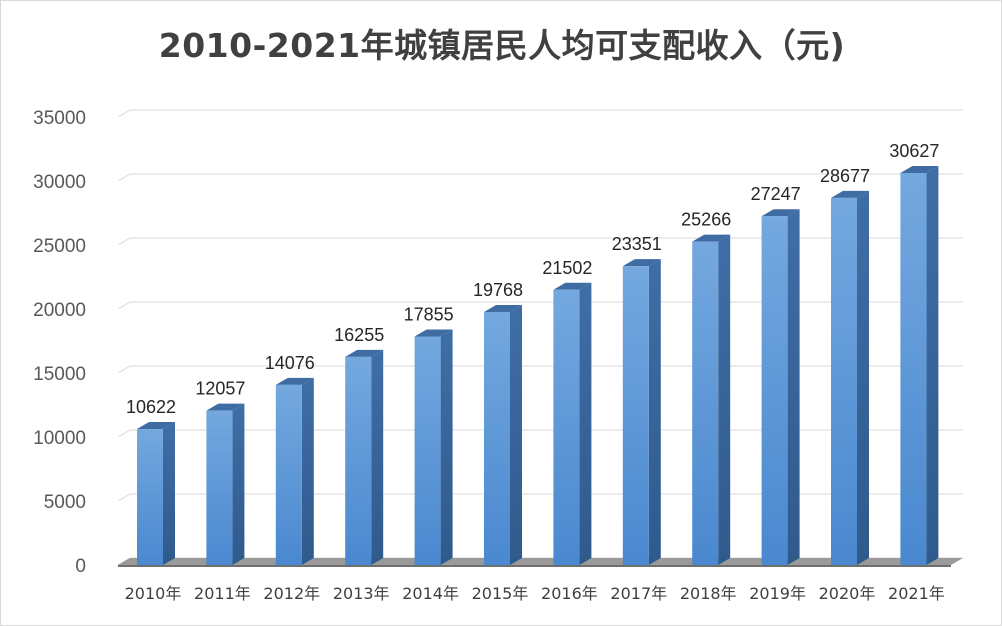  What do you see at coordinates (429, 314) in the screenshot?
I see `data-label: 17855` at bounding box center [429, 314].